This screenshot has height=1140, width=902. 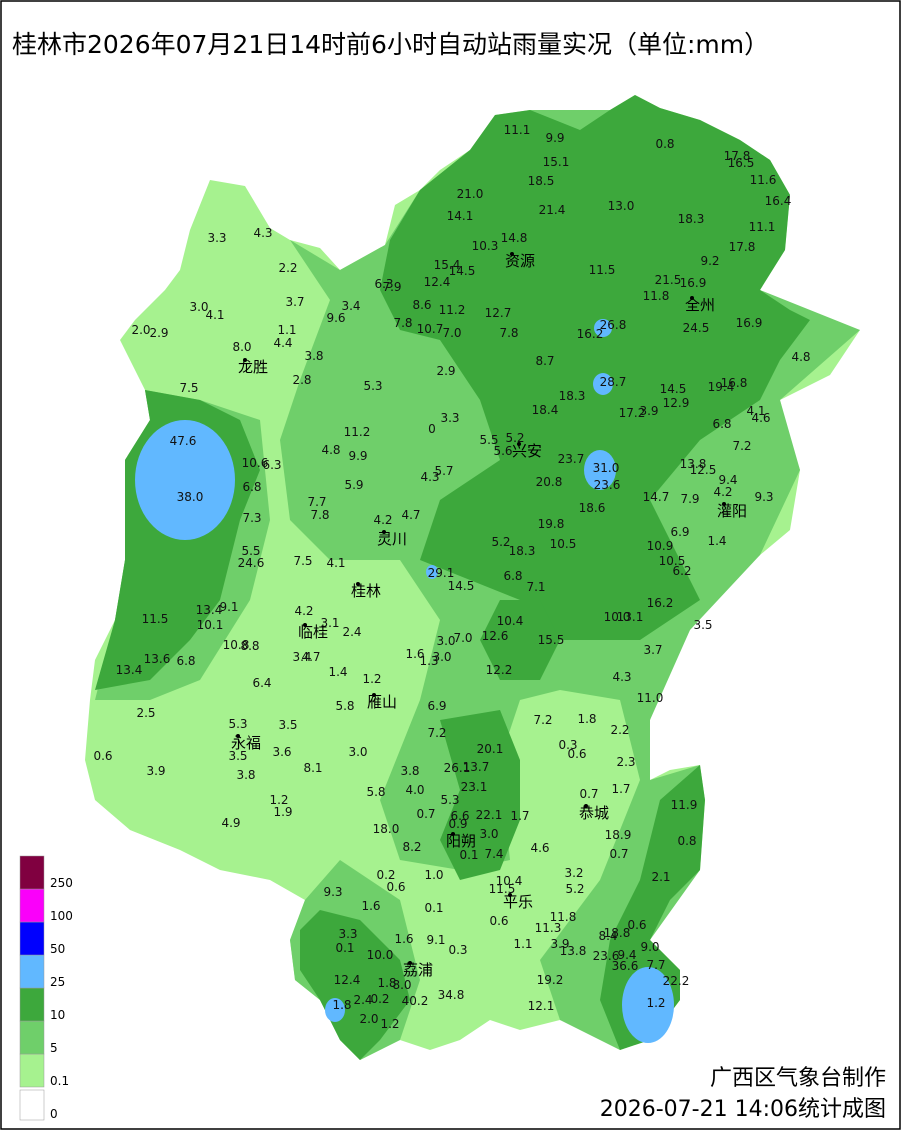 What do you see at coordinates (592, 508) in the screenshot?
I see `station-value: 18.6` at bounding box center [592, 508].